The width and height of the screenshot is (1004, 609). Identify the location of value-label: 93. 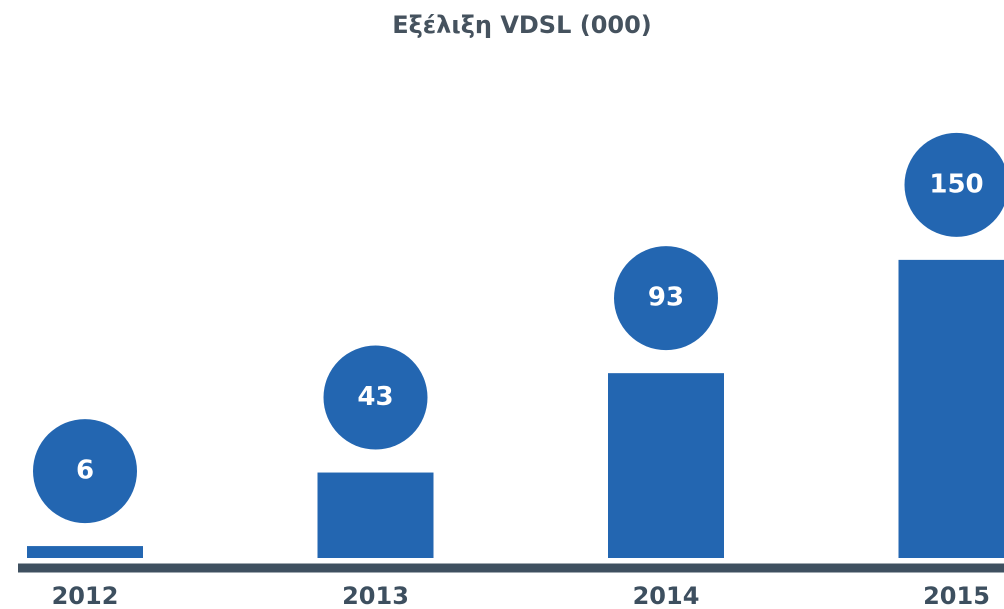
(666, 298).